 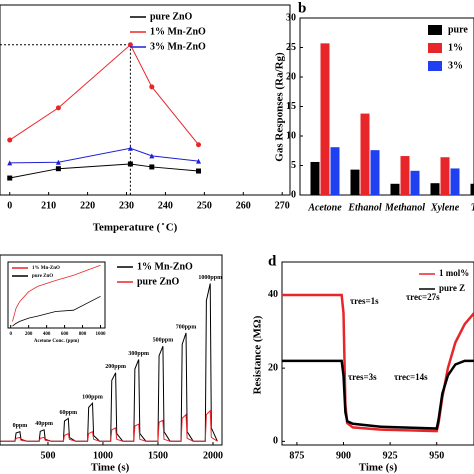 I want to click on legend-label: pure Z, so click(x=452, y=288).